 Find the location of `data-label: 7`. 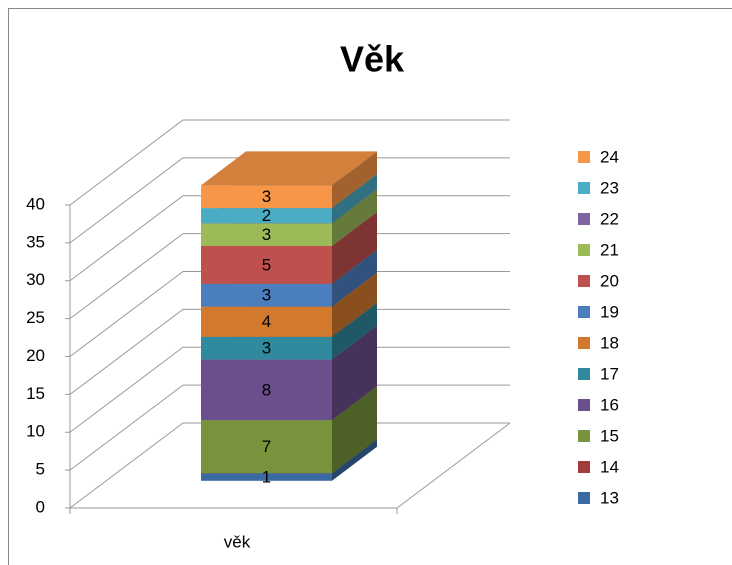

data-label: 7 is located at coordinates (266, 446).